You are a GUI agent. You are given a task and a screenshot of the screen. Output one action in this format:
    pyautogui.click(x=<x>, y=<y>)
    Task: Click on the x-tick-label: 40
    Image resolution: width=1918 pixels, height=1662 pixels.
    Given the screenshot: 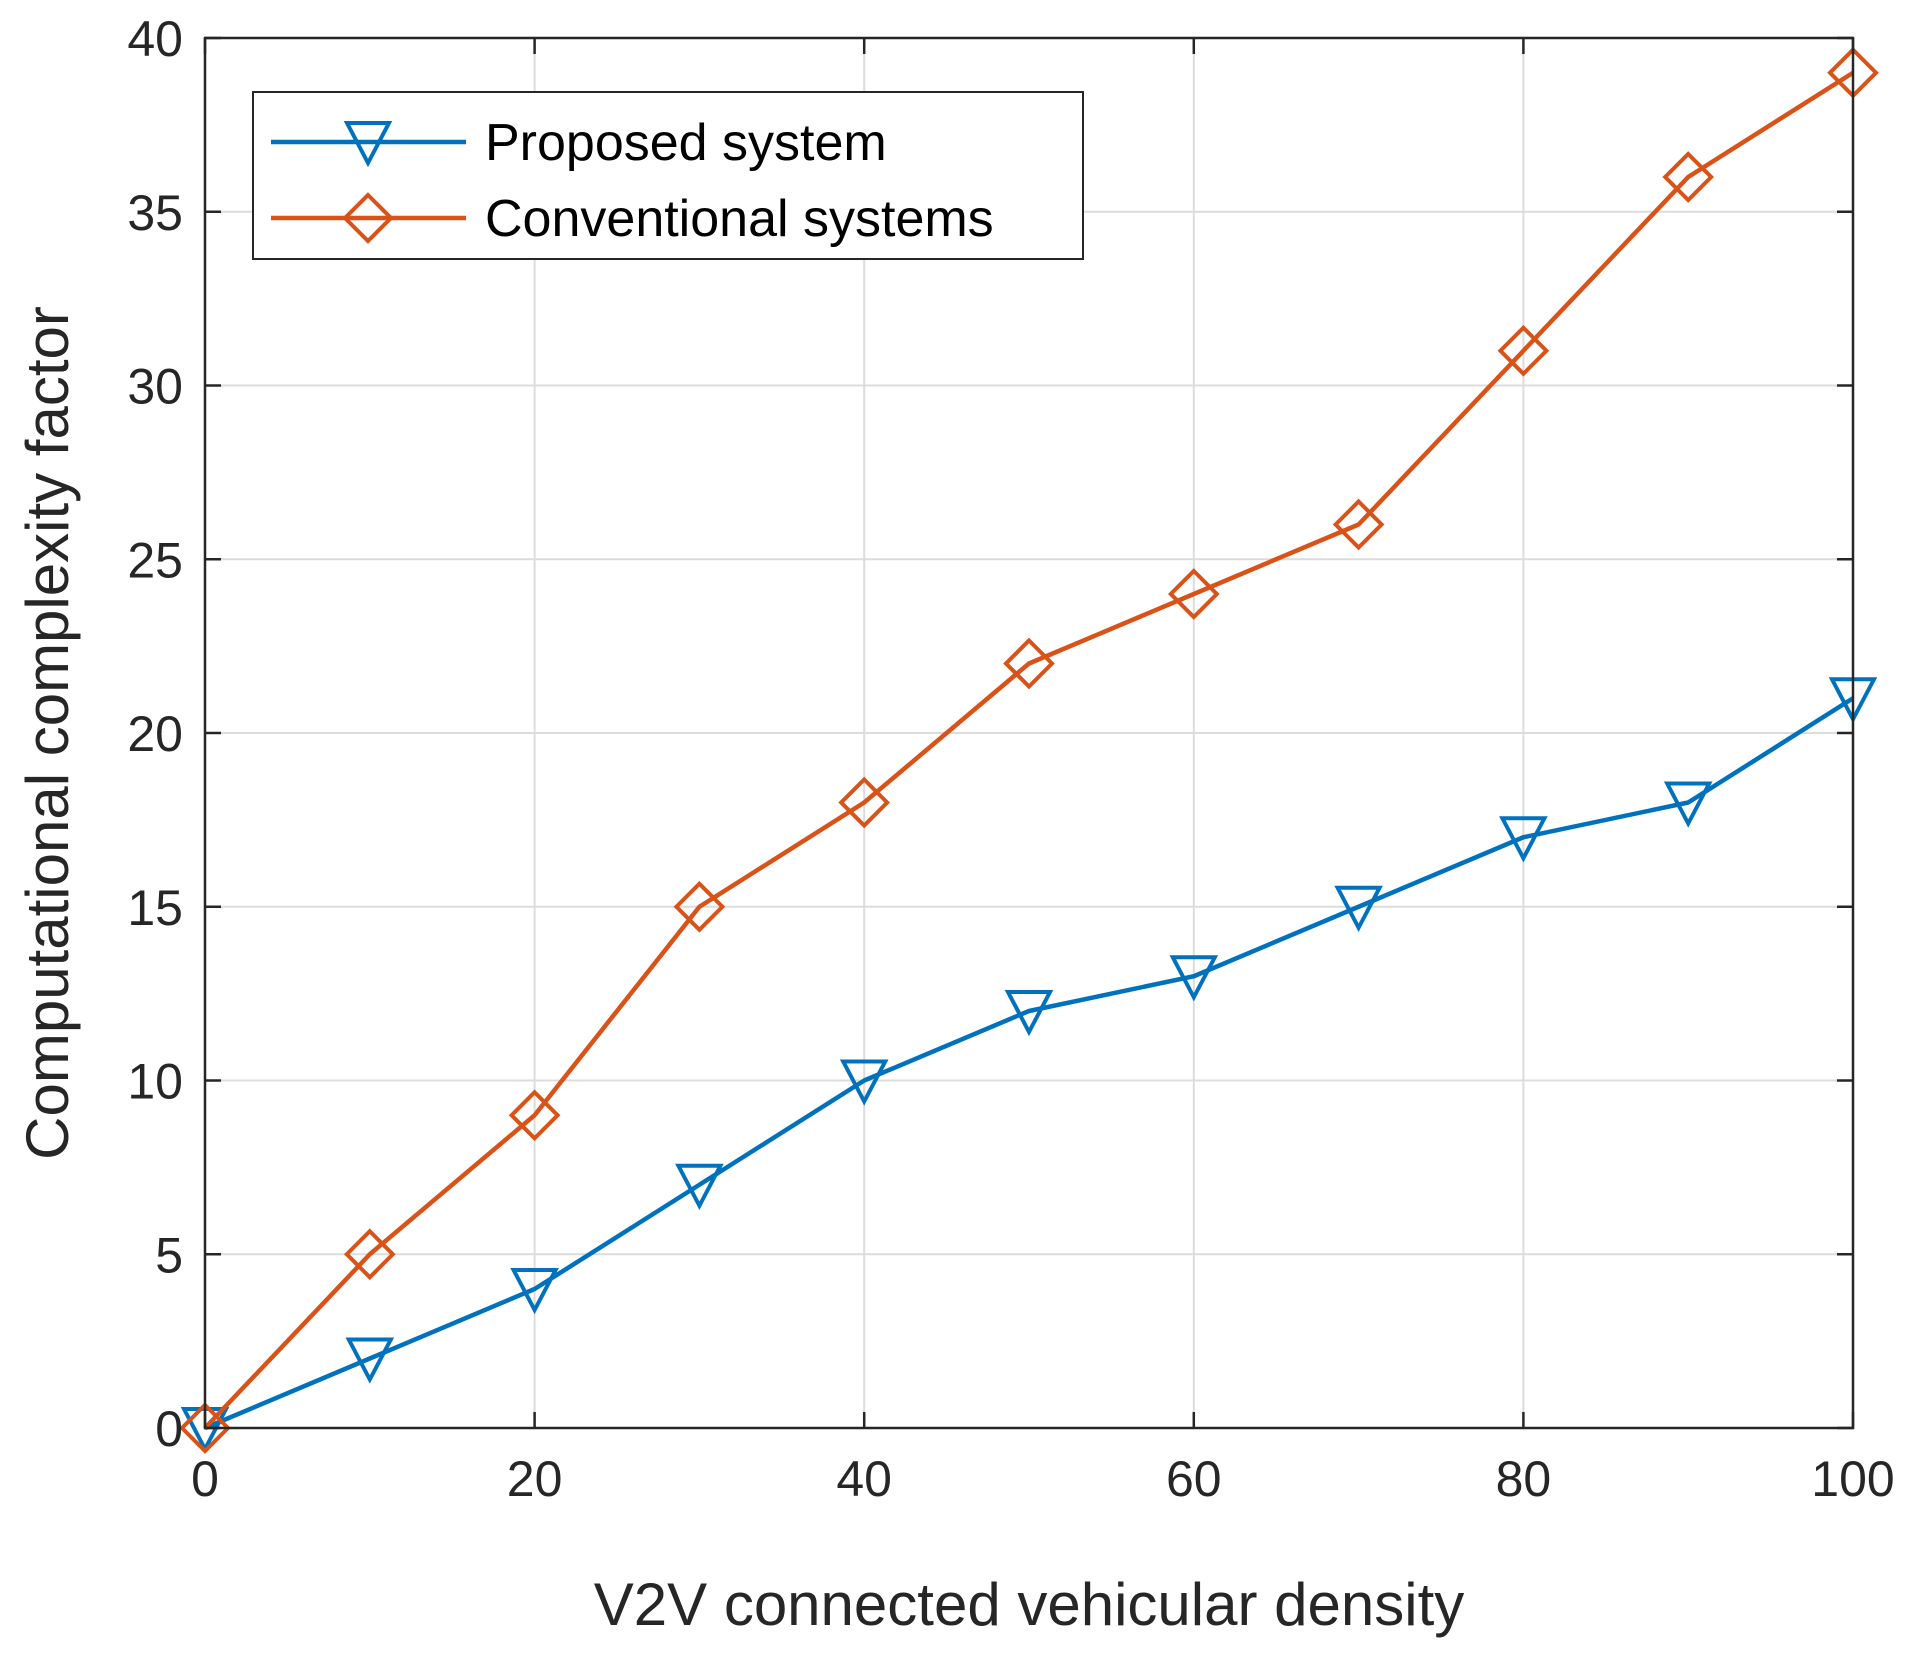 What is the action you would take?
    pyautogui.click(x=864, y=1479)
    